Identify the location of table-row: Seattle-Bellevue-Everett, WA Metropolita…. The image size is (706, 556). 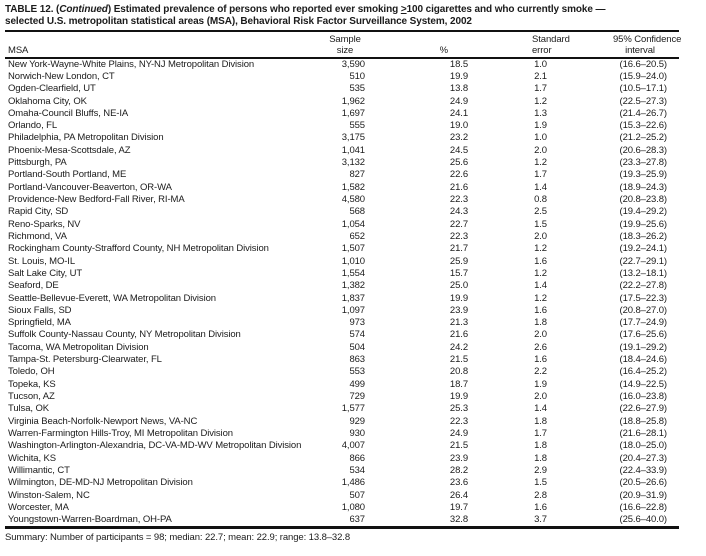
(342, 299).